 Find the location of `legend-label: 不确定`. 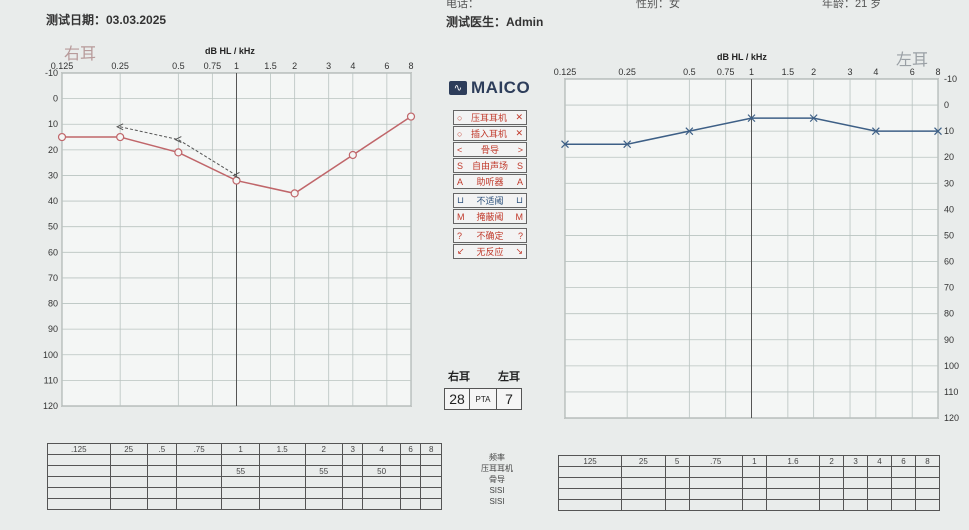

legend-label: 不确定 is located at coordinates (490, 236).